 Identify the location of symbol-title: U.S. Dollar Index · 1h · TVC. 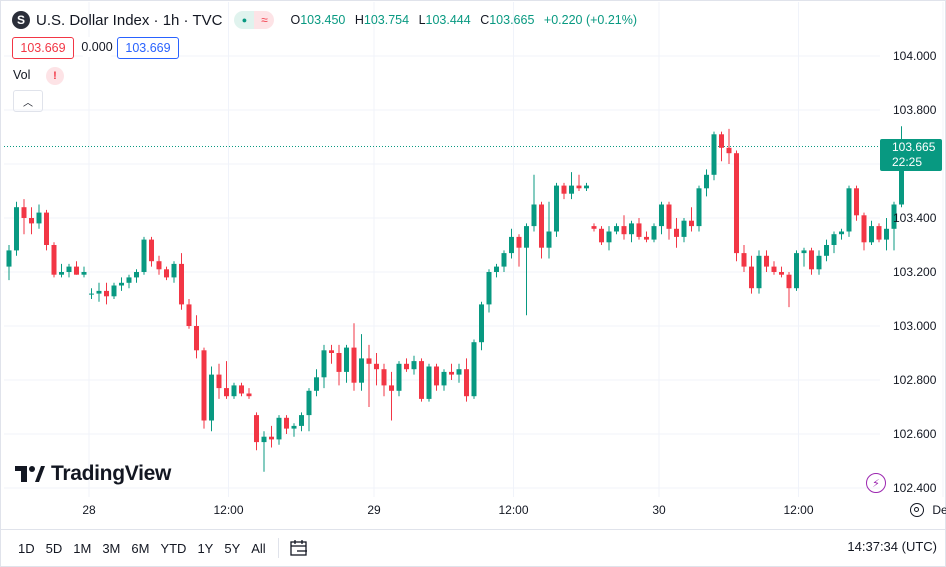
(129, 20).